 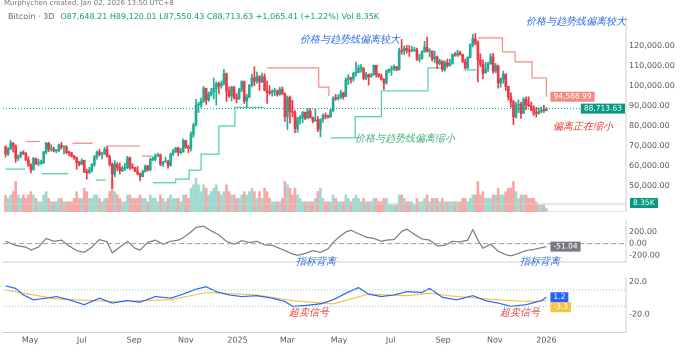 I want to click on x-tick-label: 2025, so click(x=237, y=339).